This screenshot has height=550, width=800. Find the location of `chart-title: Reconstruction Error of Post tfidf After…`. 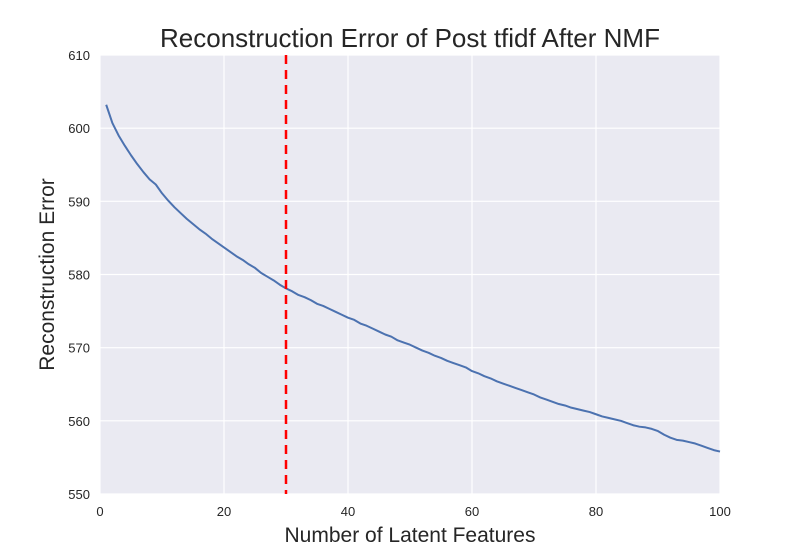

chart-title: Reconstruction Error of Post tfidf After… is located at coordinates (410, 38).